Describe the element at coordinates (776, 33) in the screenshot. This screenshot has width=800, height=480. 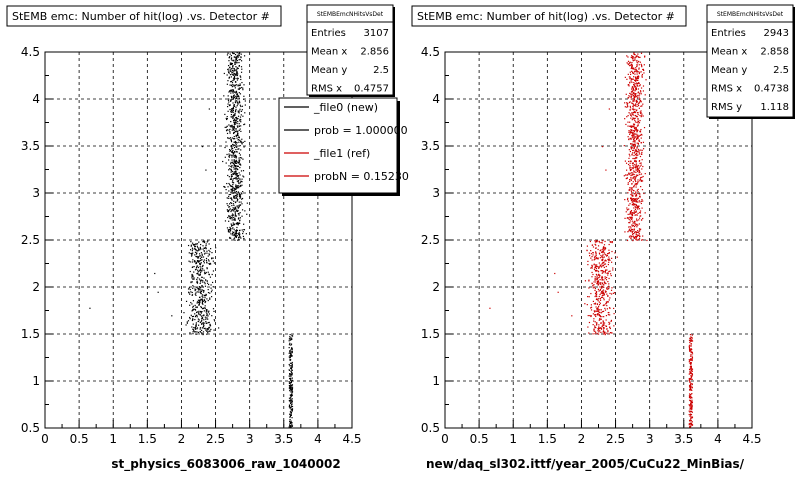
I see `stats-value: 2943` at that location.